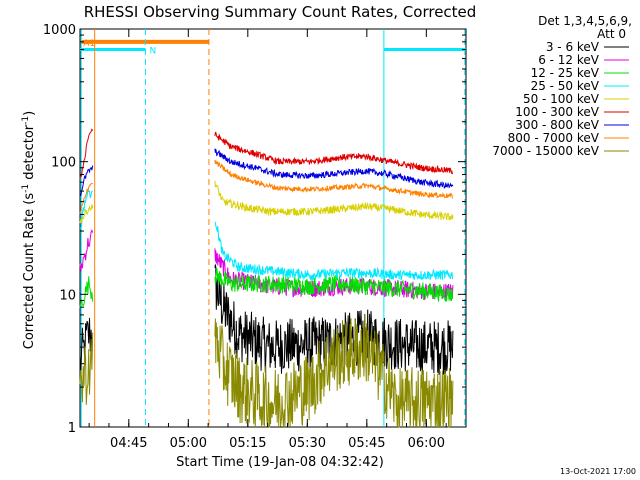 The image size is (640, 480). Describe the element at coordinates (63, 163) in the screenshot. I see `y-tick-label: 100` at that location.